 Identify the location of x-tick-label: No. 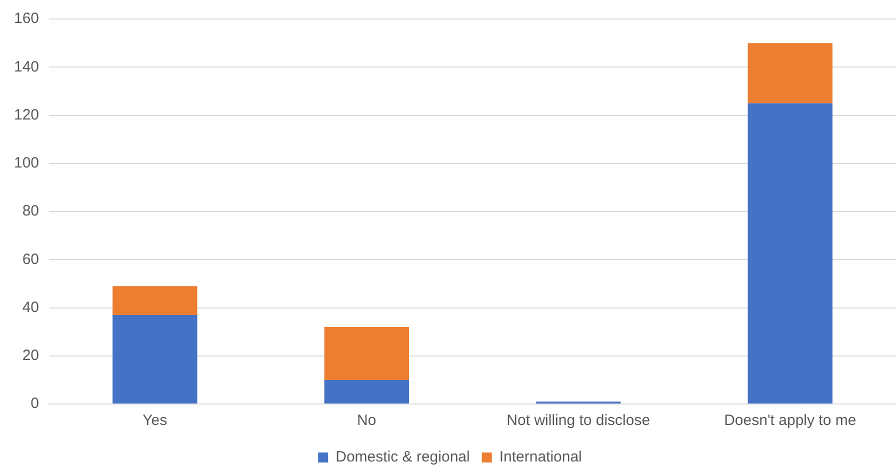
(366, 421).